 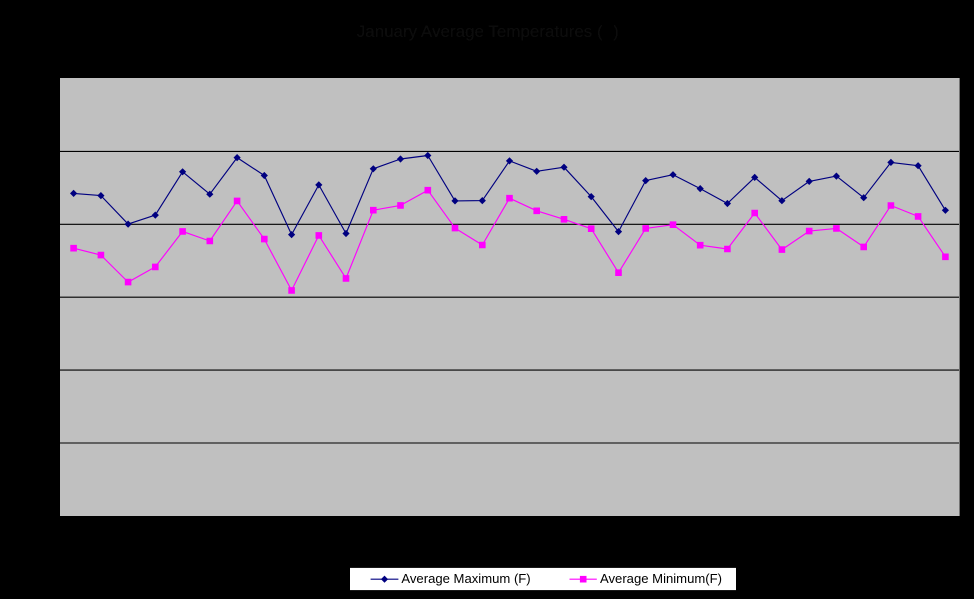 What do you see at coordinates (488, 31) in the screenshot?
I see `svg-text:January Average Temperatures (: January Average Temperatures (F)` at bounding box center [488, 31].